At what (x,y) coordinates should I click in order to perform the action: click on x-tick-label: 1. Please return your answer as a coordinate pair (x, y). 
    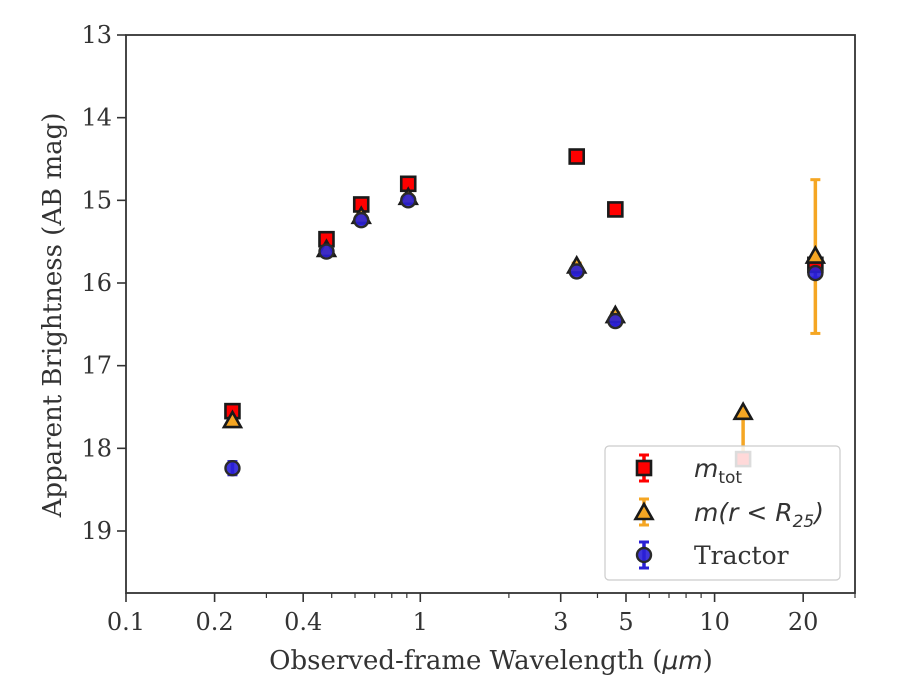
    Looking at the image, I should click on (420, 622).